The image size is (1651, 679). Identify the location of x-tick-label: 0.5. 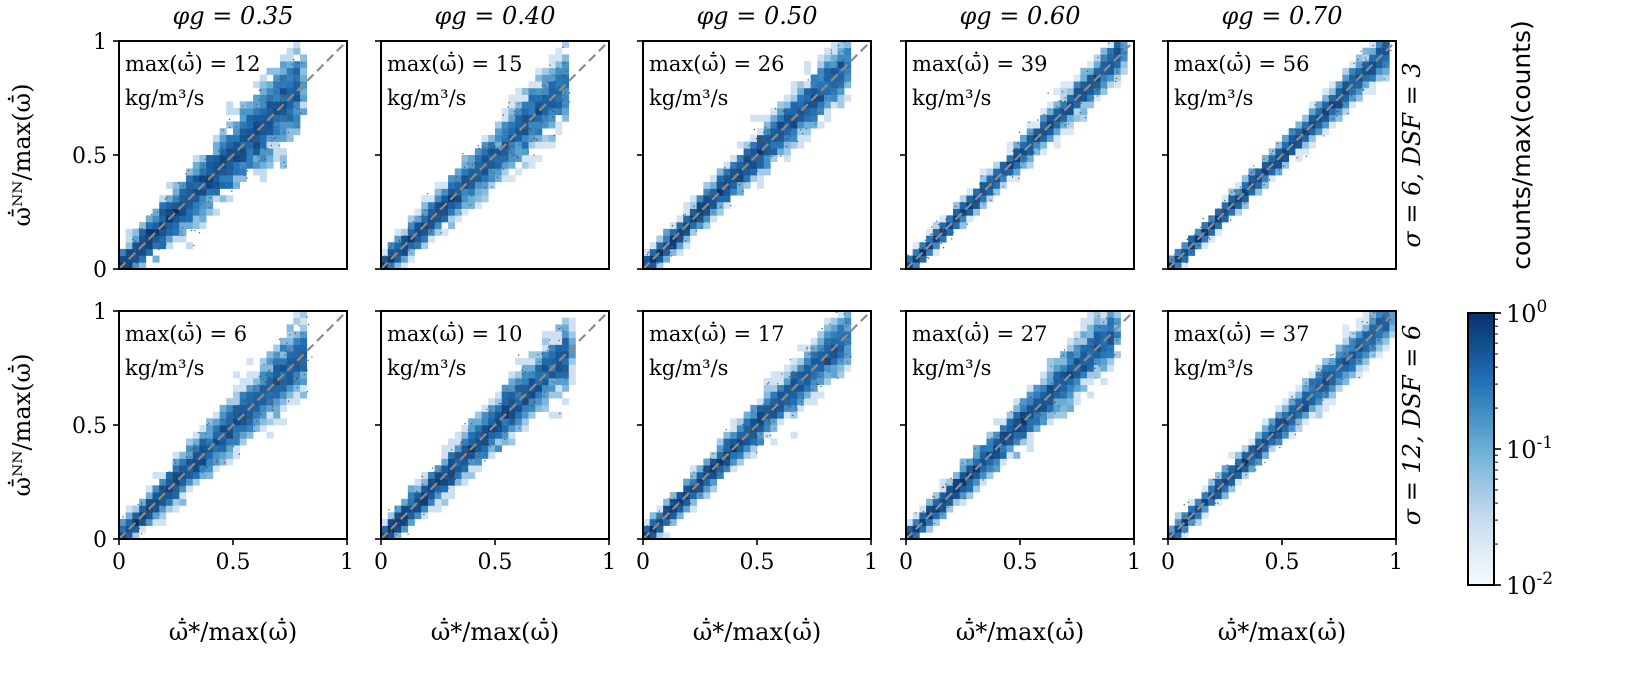
(1020, 562).